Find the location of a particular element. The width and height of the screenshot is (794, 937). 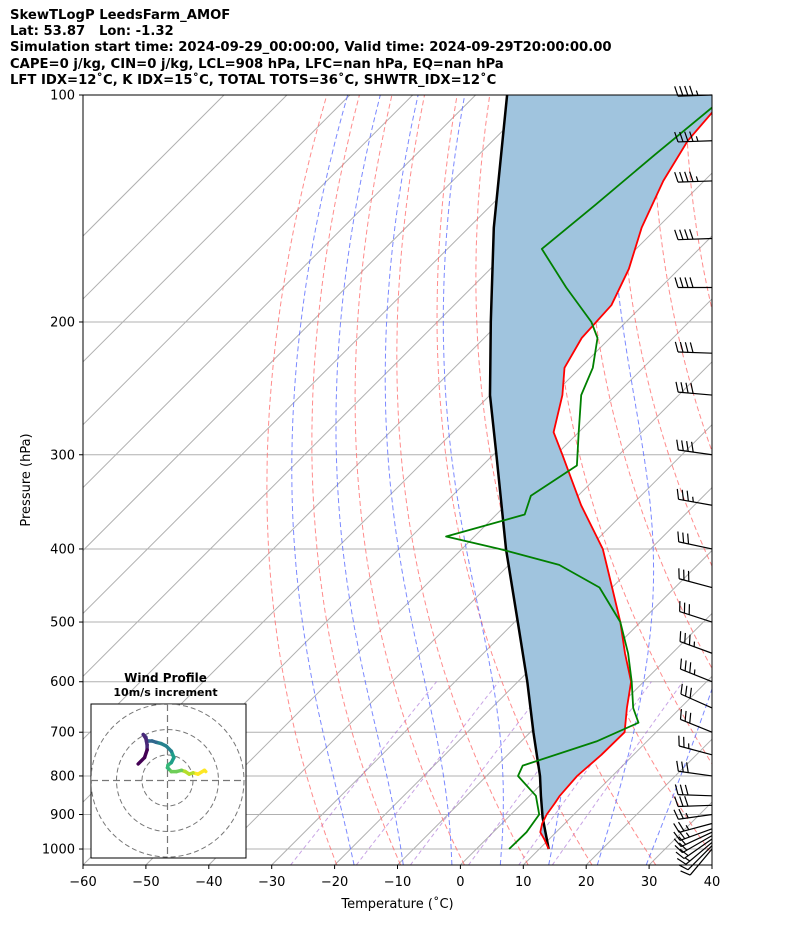

y-axis-label: Pressure (hPa) is located at coordinates (26, 479).